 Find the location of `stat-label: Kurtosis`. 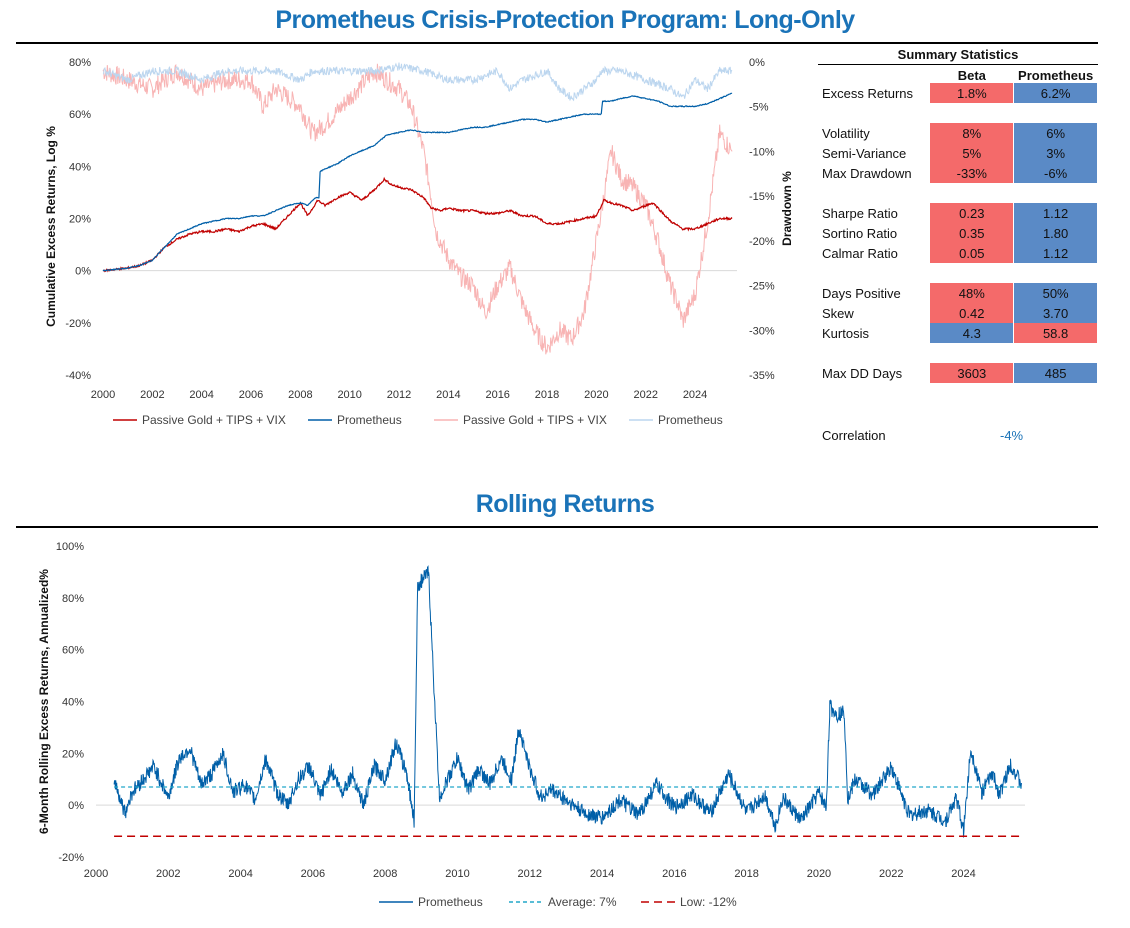

stat-label: Kurtosis is located at coordinates (845, 333).